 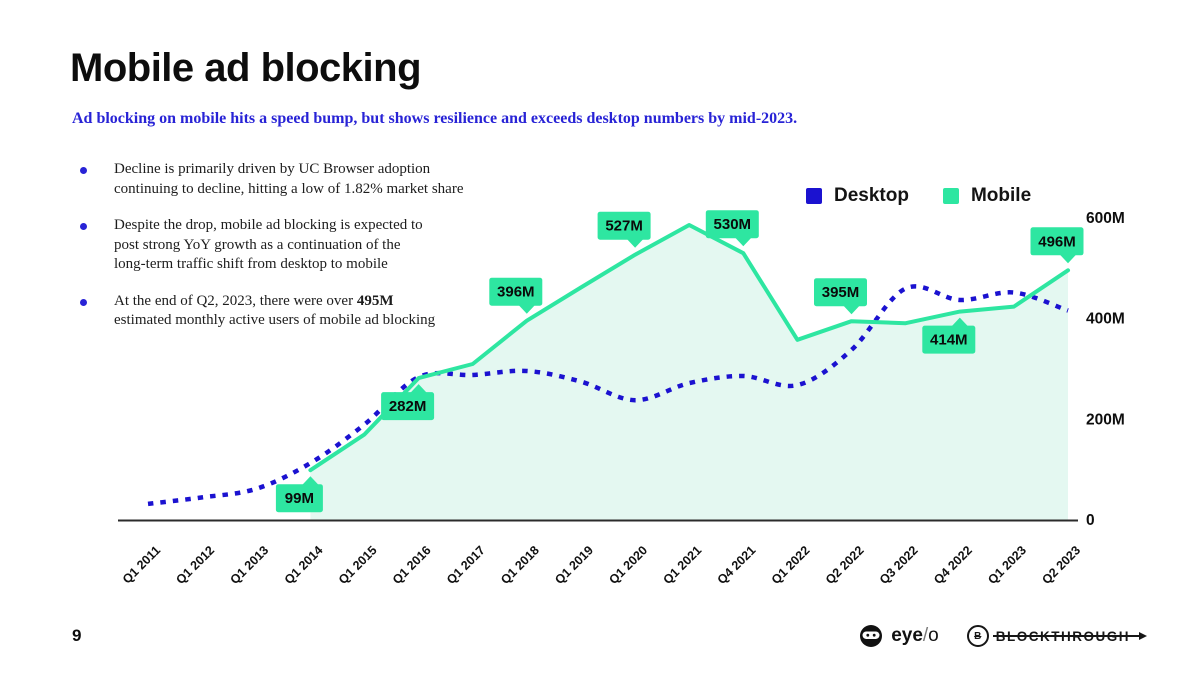 I want to click on chart-legend: Desktop Mobile, so click(x=918, y=196).